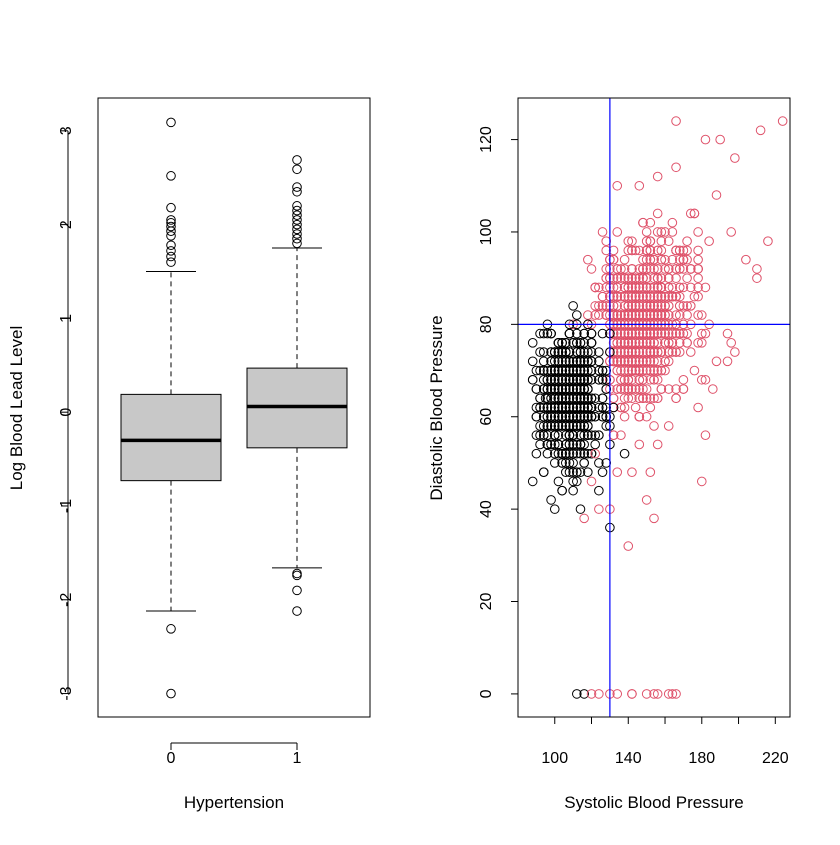  Describe the element at coordinates (16, 408) in the screenshot. I see `boxplot-y-axis-title: Log Blood Lead Level` at that location.